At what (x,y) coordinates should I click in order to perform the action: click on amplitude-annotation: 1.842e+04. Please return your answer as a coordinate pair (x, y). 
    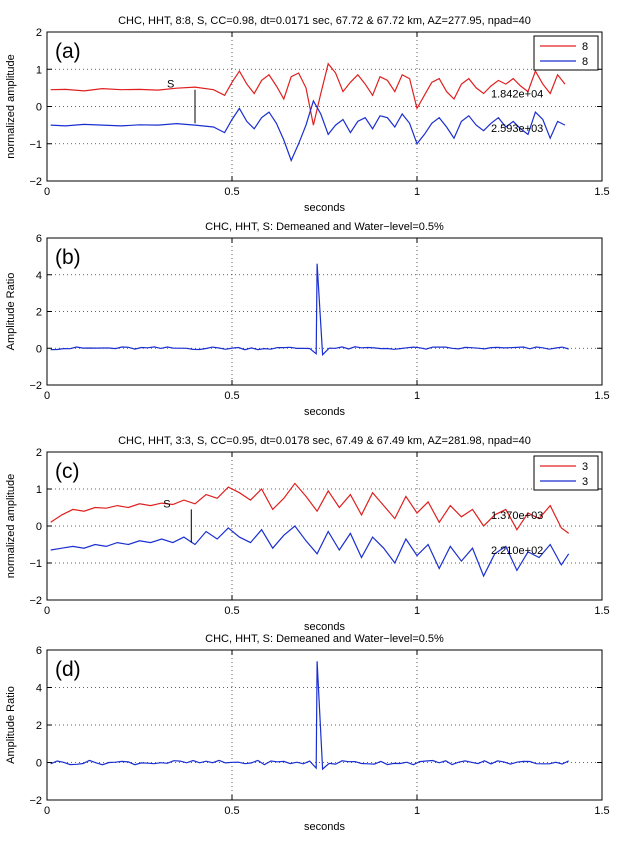
    Looking at the image, I should click on (517, 94).